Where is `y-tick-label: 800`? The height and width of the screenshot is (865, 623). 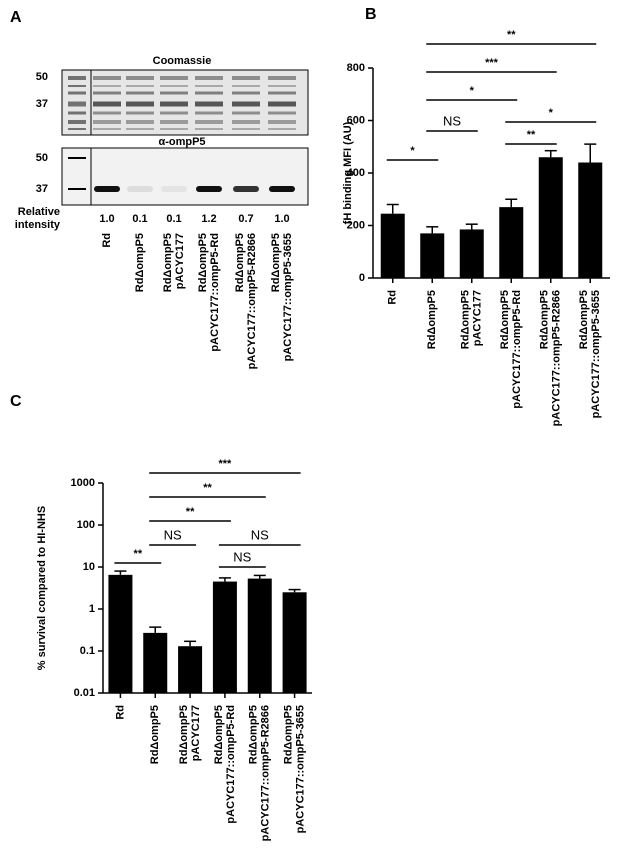 y-tick-label: 800 is located at coordinates (356, 68).